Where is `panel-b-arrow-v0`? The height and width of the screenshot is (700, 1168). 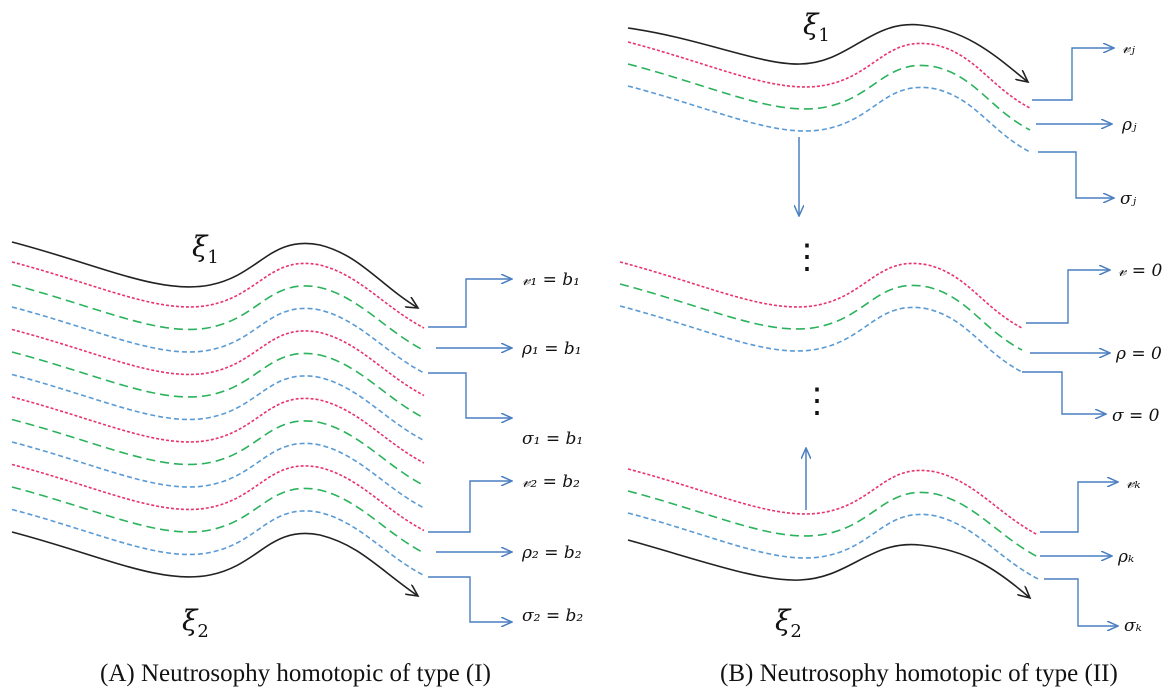
panel-b-arrow-v0 is located at coordinates (1068, 297).